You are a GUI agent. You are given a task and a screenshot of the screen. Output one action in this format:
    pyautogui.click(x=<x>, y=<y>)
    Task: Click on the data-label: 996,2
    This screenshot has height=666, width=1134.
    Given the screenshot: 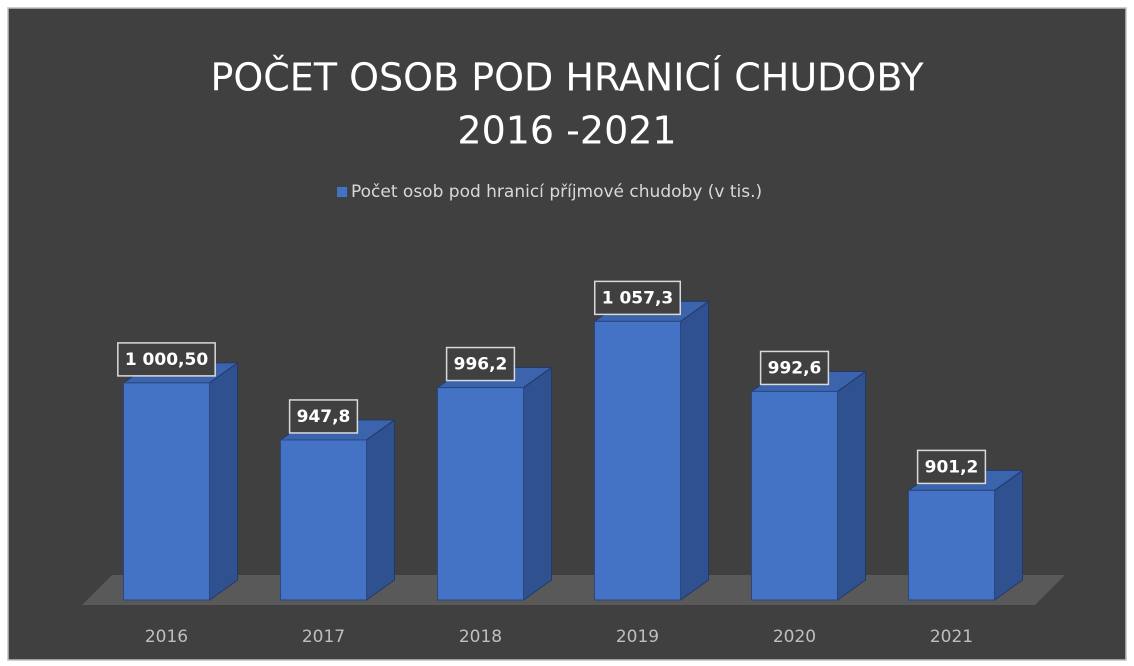 What is the action you would take?
    pyautogui.click(x=481, y=365)
    